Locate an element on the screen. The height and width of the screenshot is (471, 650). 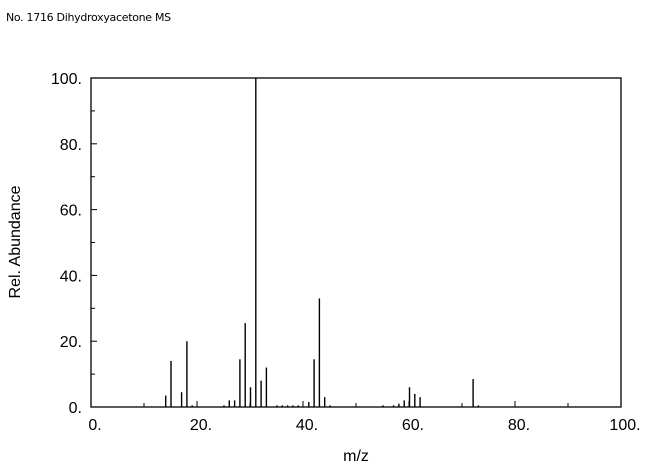
y-axis-ticks: 0. 20. 40. 60. 80. 100. is located at coordinates (74, 244).